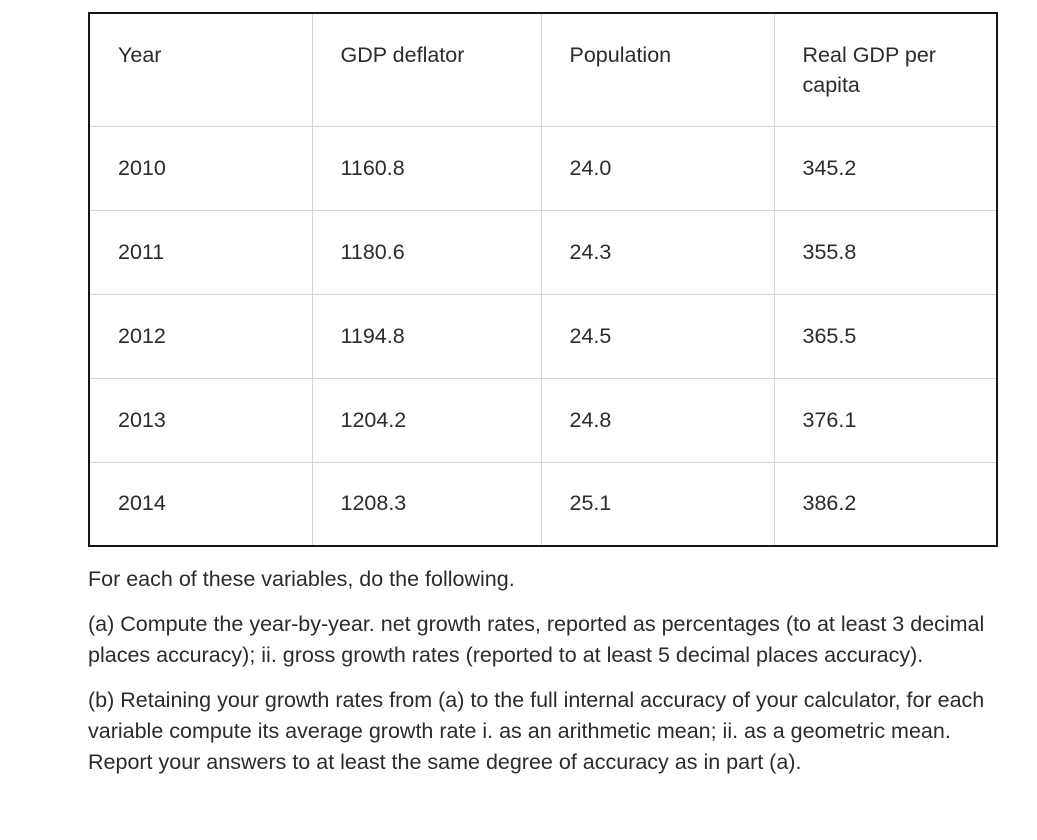 This screenshot has width=1037, height=840. Describe the element at coordinates (657, 69) in the screenshot. I see `column-header-population: Population` at that location.